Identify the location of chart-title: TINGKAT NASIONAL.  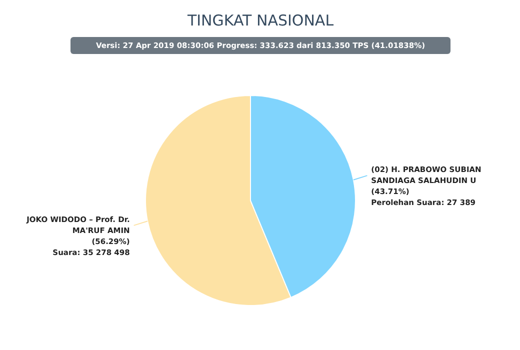
(260, 21).